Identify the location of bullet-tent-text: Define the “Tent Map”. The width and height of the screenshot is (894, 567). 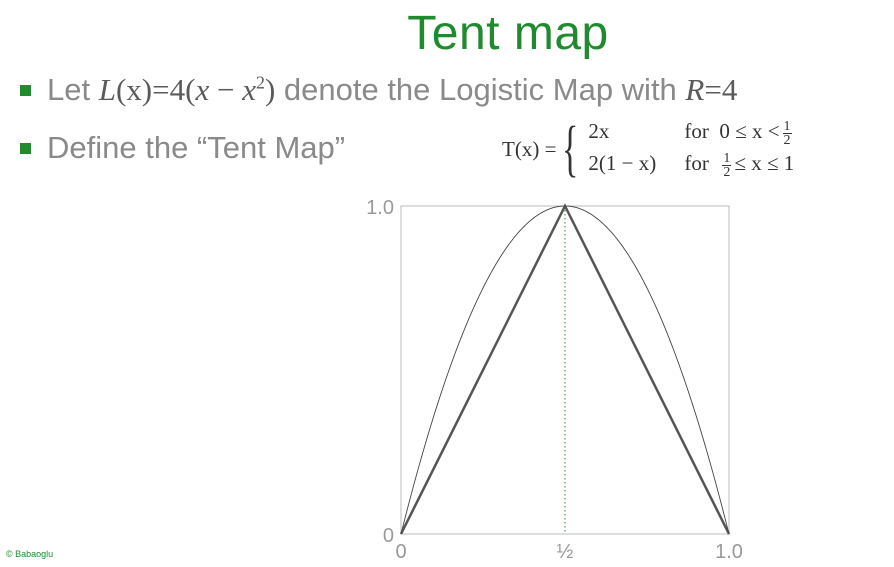
(196, 147).